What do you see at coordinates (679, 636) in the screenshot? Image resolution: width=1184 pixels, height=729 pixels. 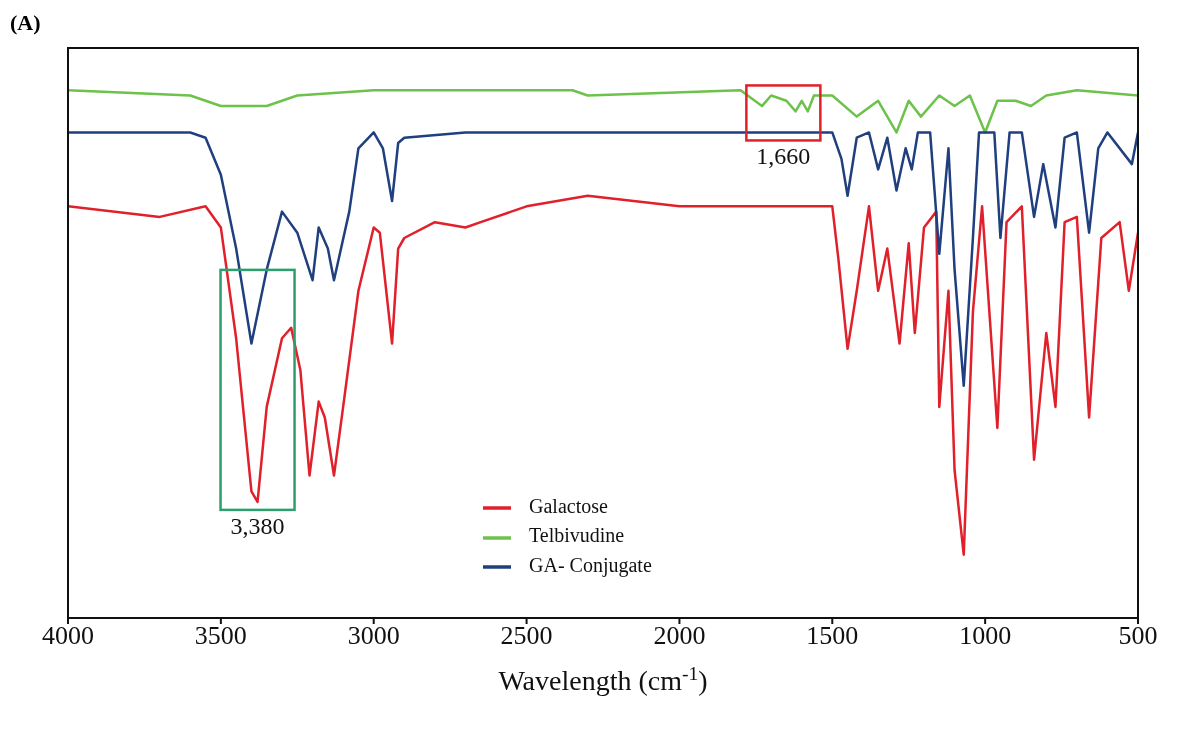 I see `x-tick-label: 2000` at bounding box center [679, 636].